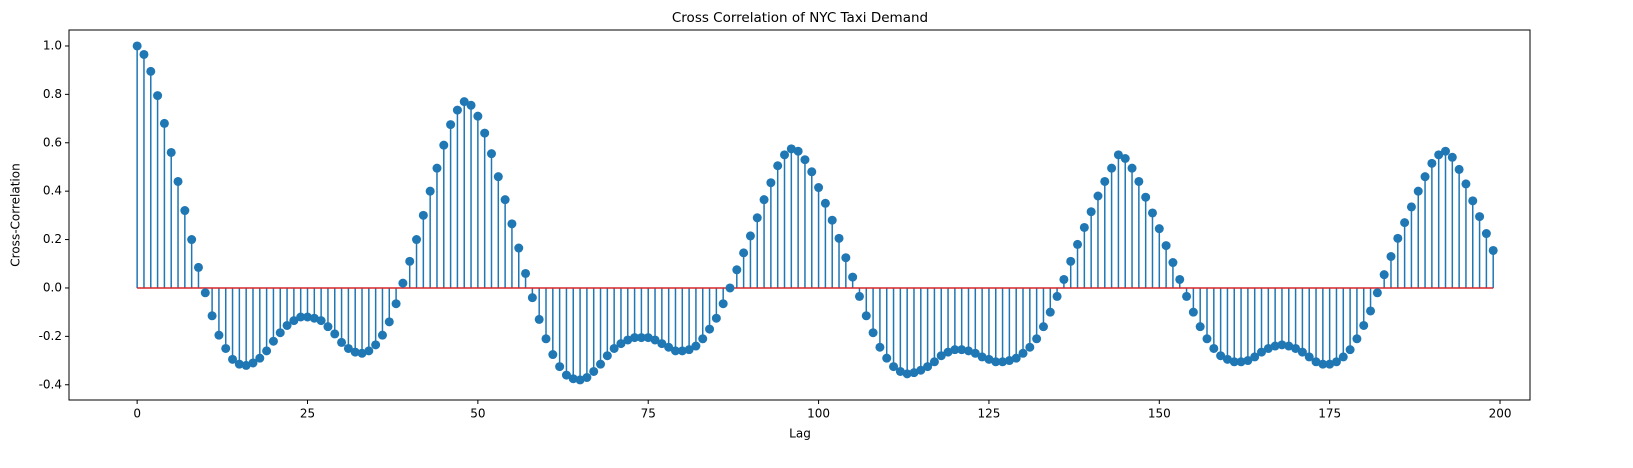  I want to click on y-tick-label: 0.4, so click(52, 191).